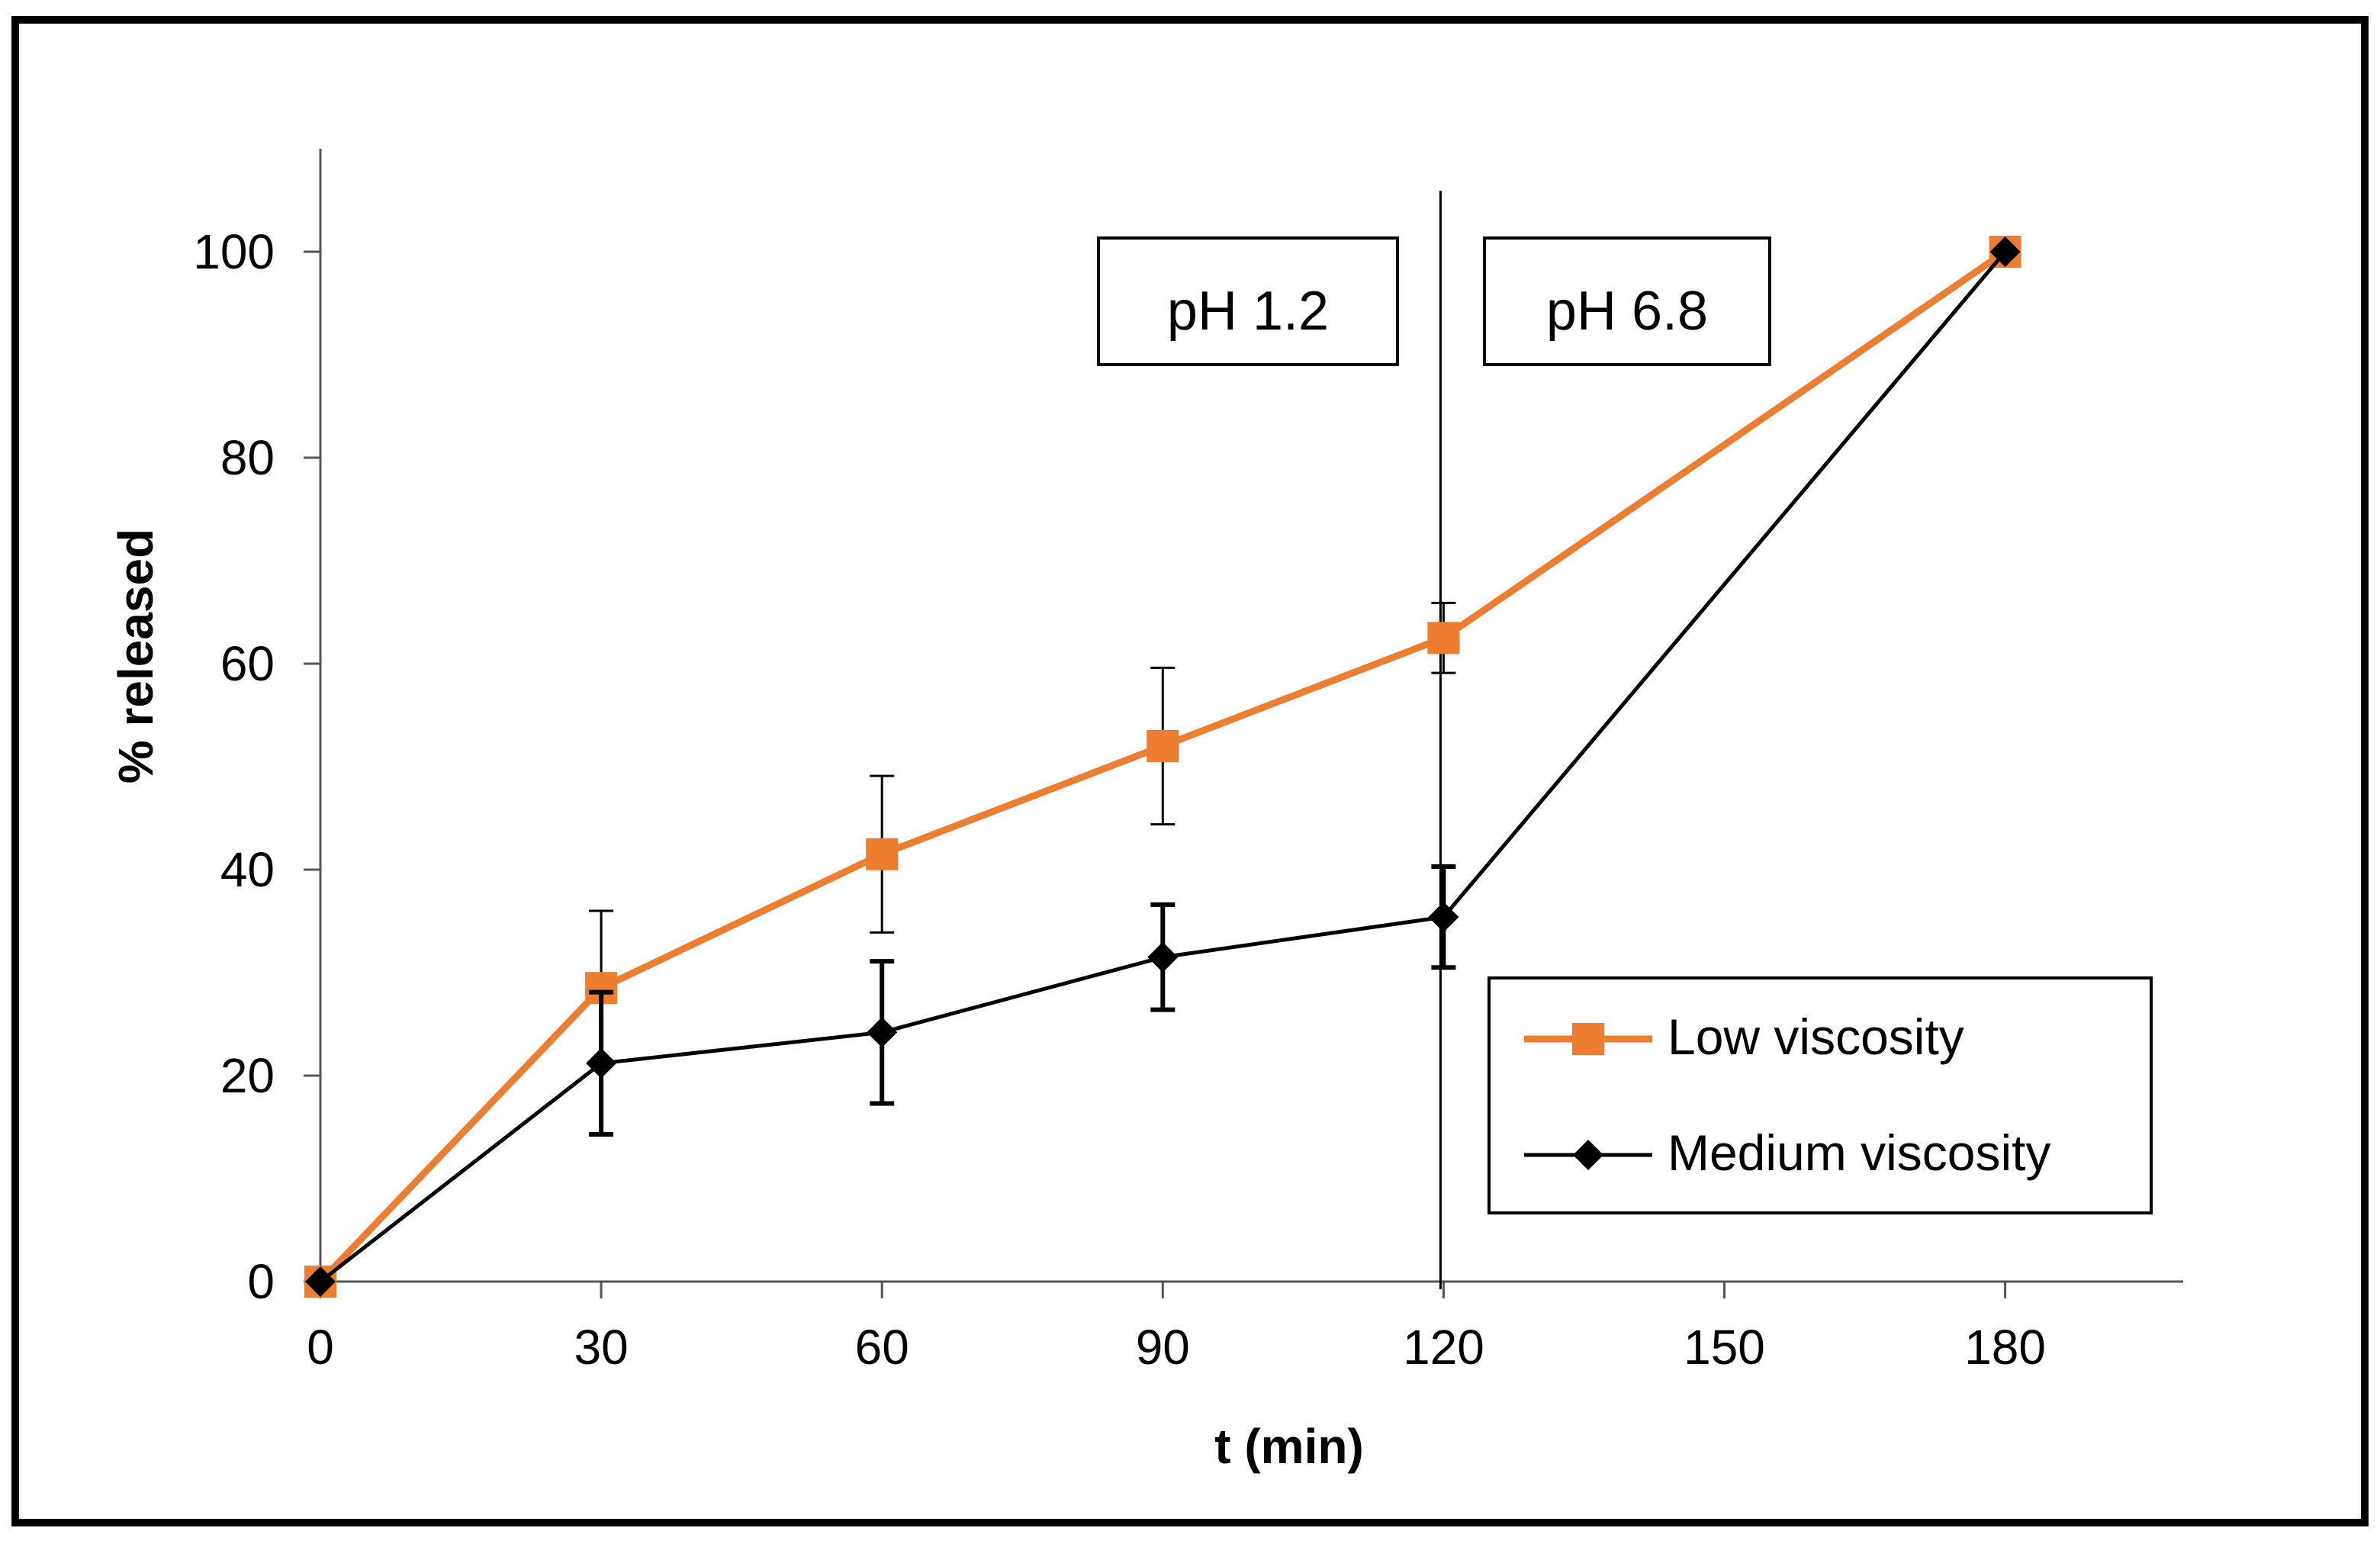 The width and height of the screenshot is (2380, 1544). I want to click on y-tick-label: 20, so click(247, 1075).